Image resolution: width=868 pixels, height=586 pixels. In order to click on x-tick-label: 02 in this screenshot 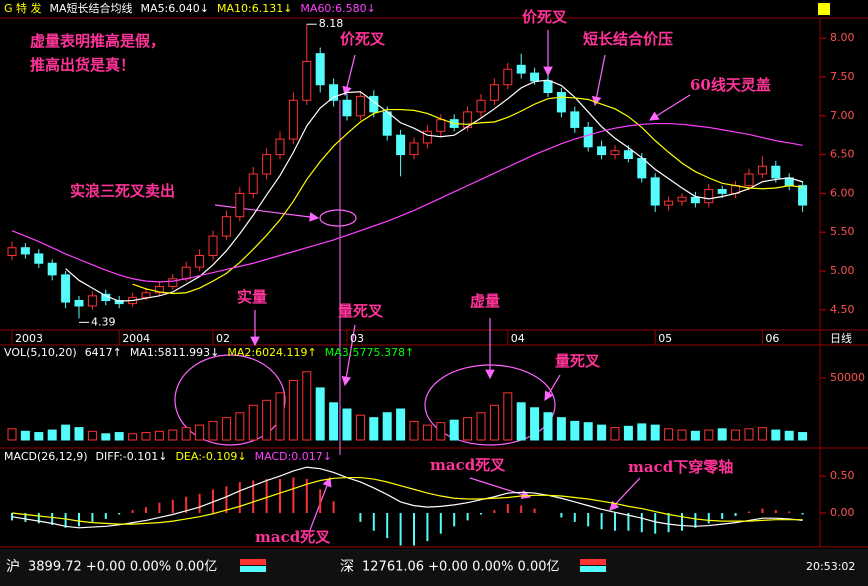, I will do `click(223, 338)`.